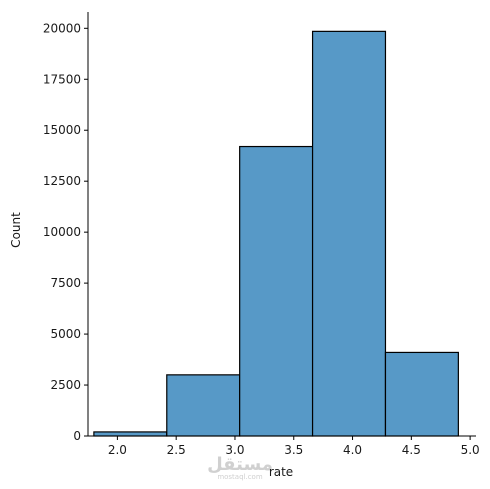 The height and width of the screenshot is (489, 490). Describe the element at coordinates (62, 79) in the screenshot. I see `y-tick-label: 17500` at that location.